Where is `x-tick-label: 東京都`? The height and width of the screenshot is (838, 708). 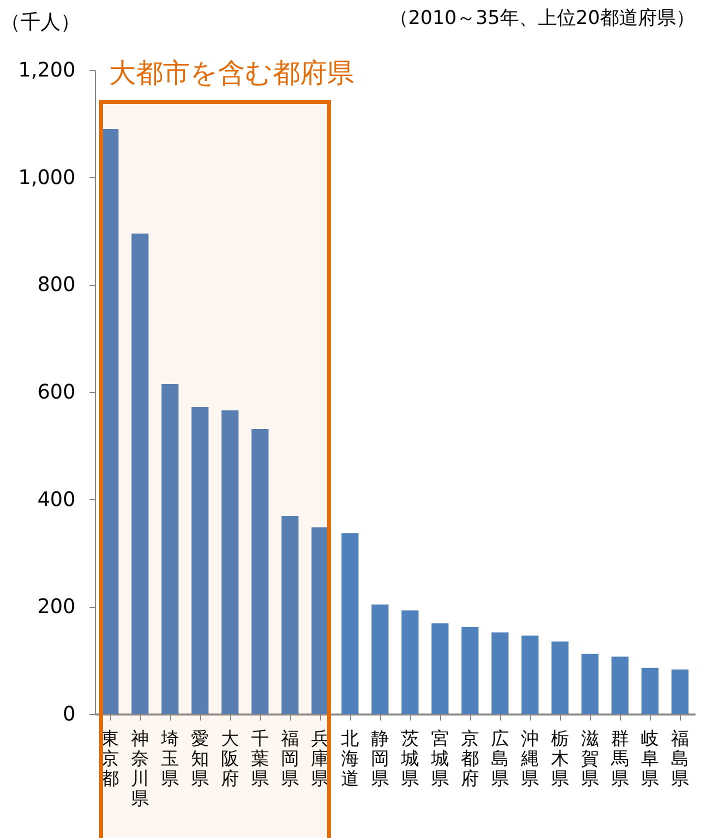
x-tick-label: 東京都 is located at coordinates (110, 759).